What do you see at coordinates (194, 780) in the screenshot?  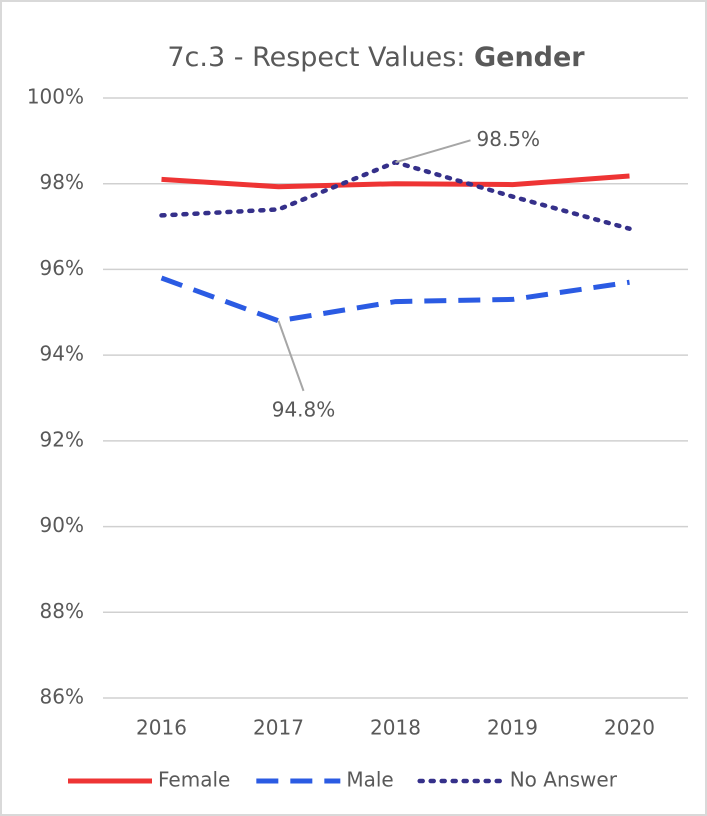 I see `legend-label: Female` at bounding box center [194, 780].